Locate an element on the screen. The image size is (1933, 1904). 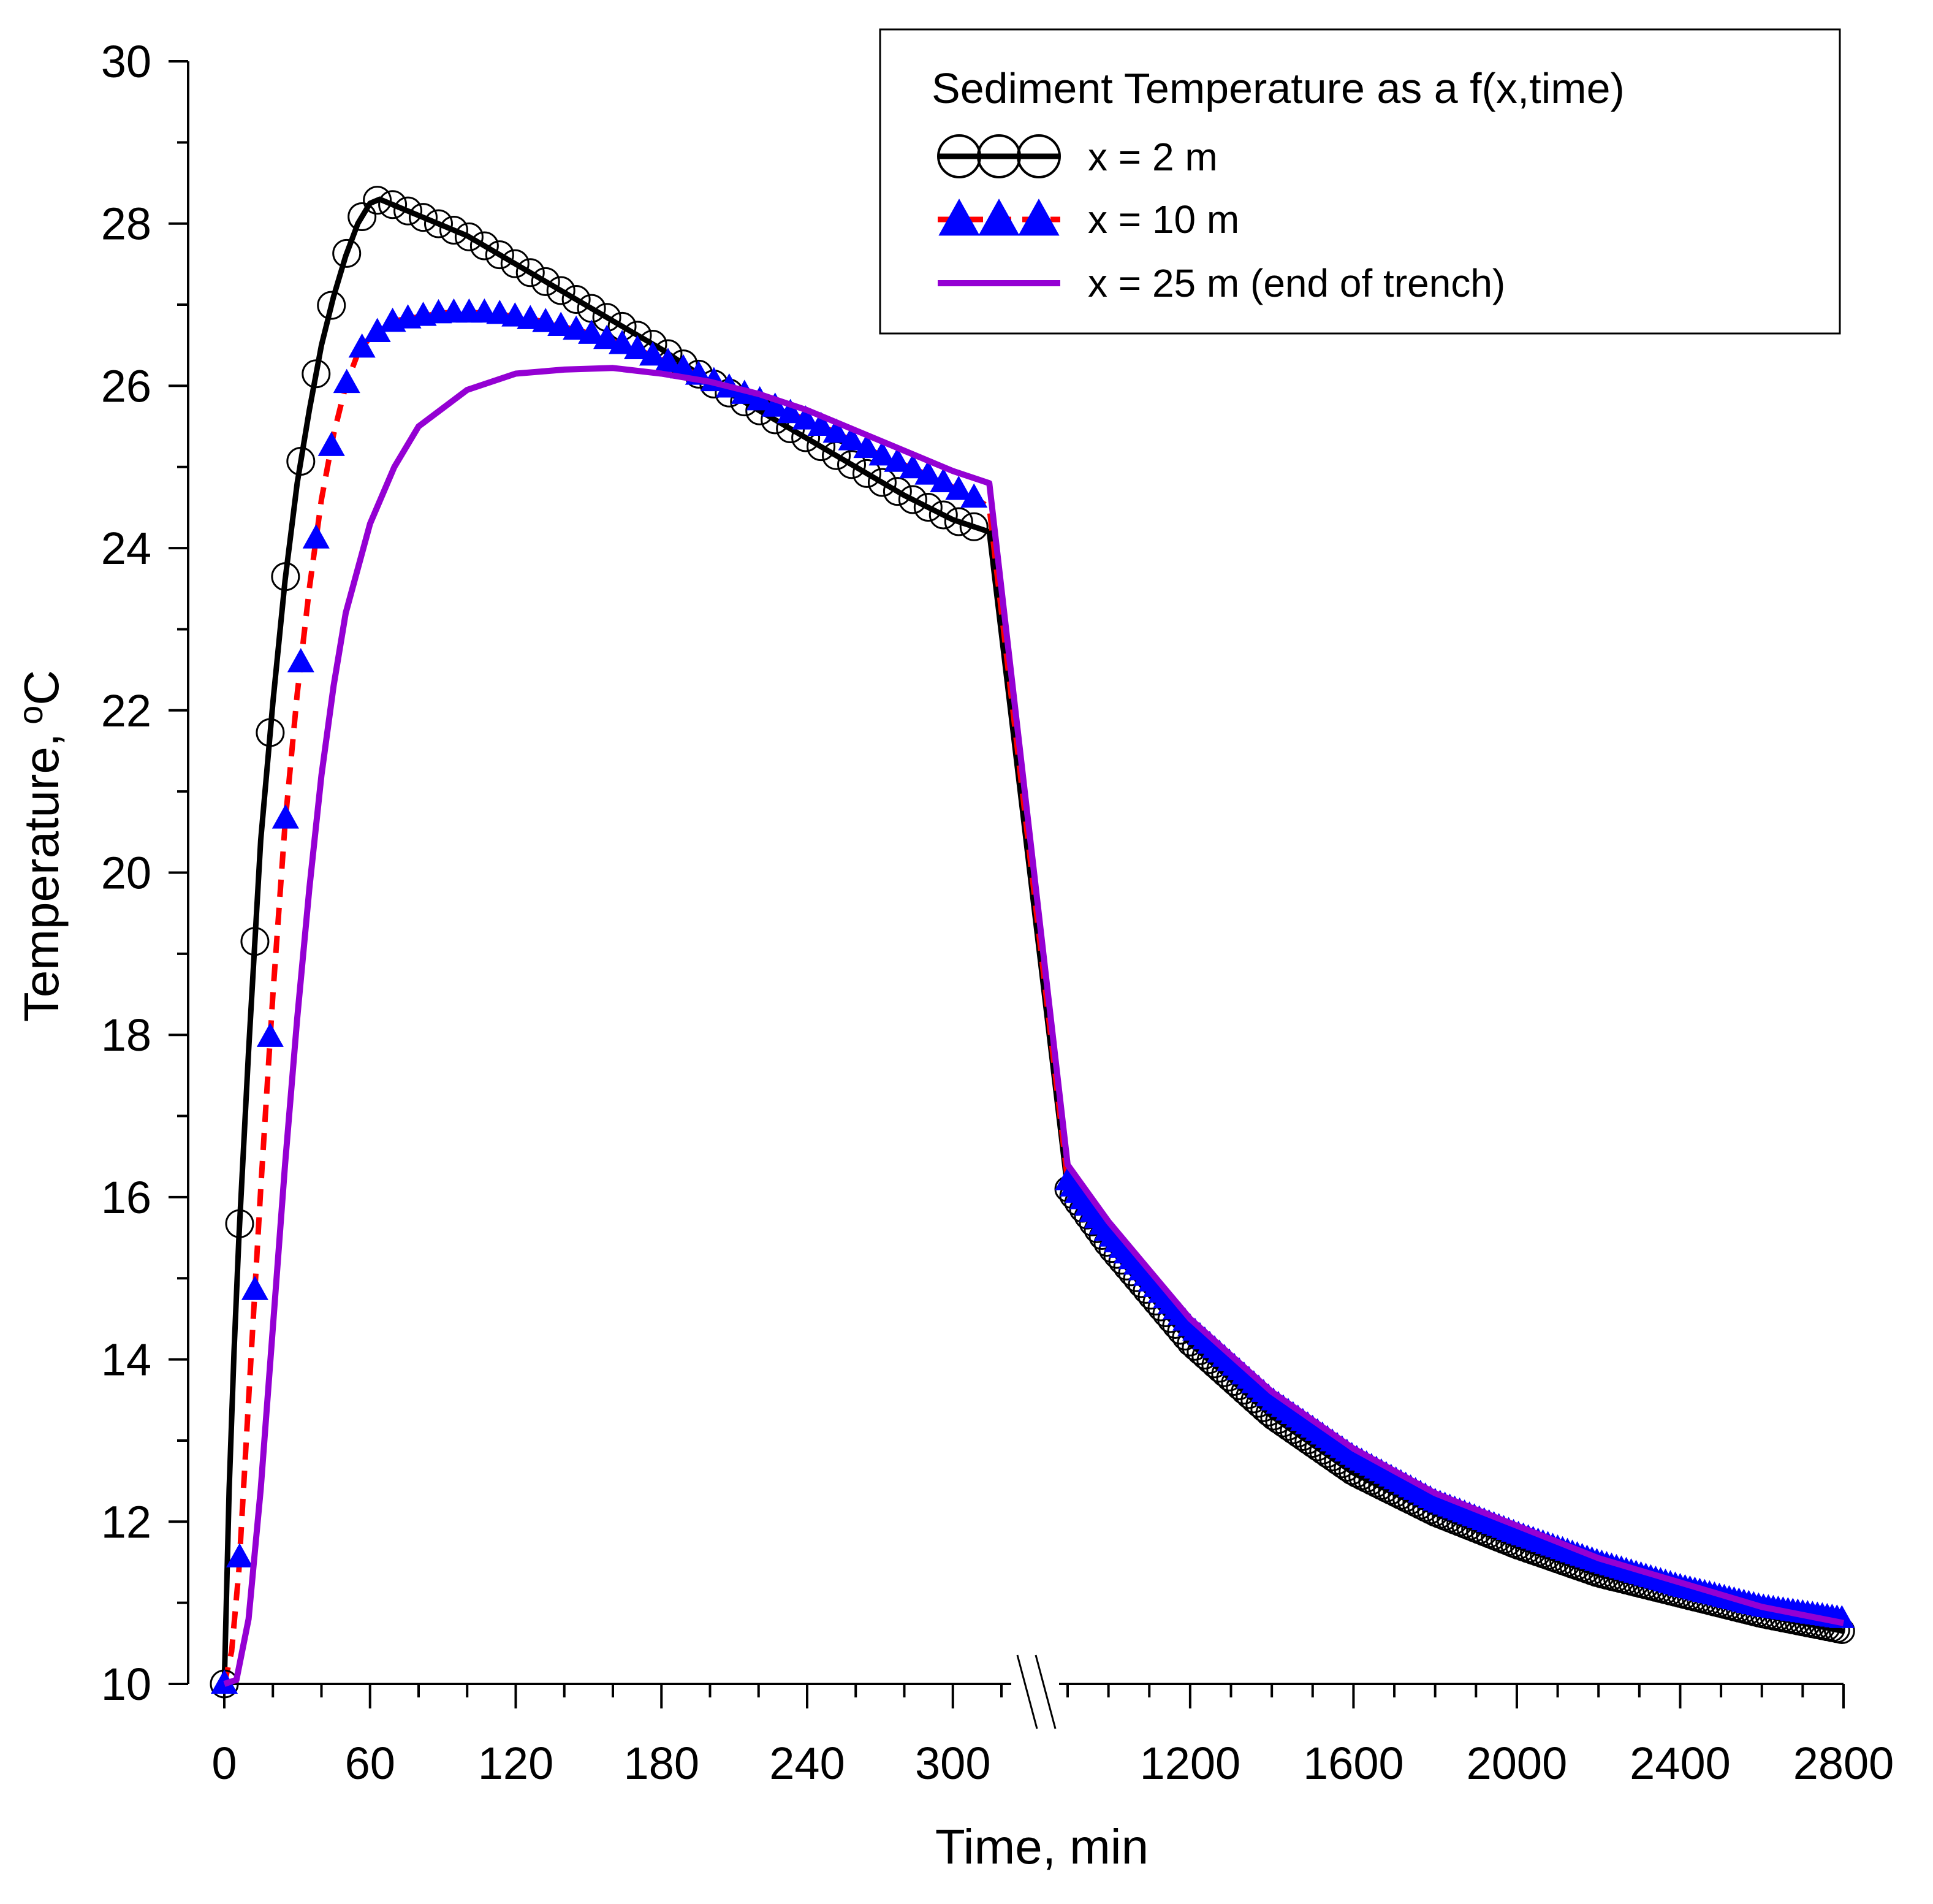
y-tick-label: 28 is located at coordinates (126, 224).